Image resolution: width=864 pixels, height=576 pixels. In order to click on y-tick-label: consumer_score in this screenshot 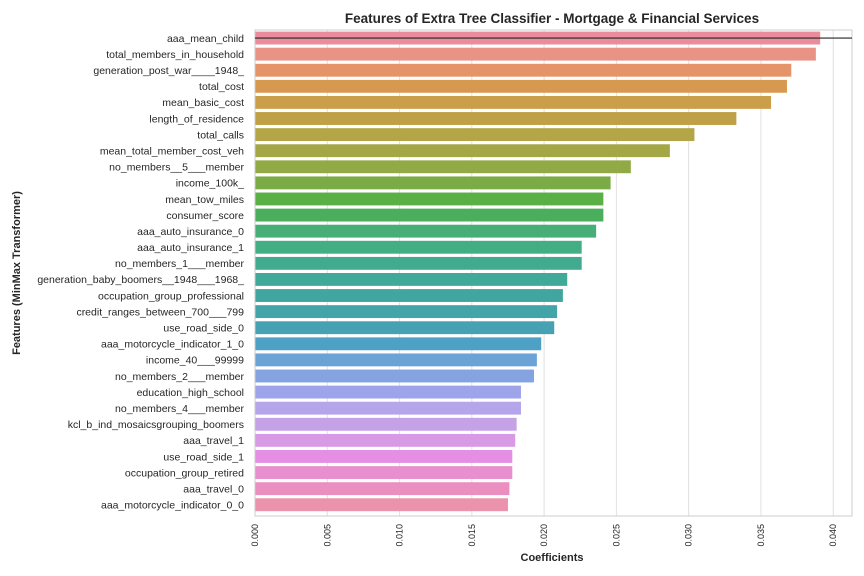, I will do `click(205, 216)`.